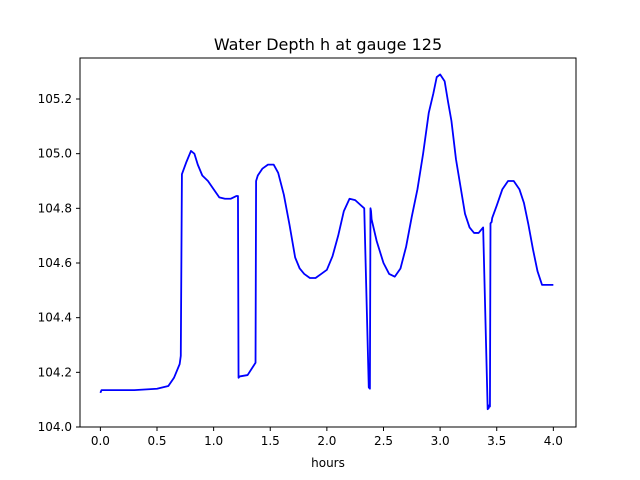  I want to click on y-axis: 104.0 104.2 104.4 104.6 104.8 105.0 105.2, so click(59, 263).